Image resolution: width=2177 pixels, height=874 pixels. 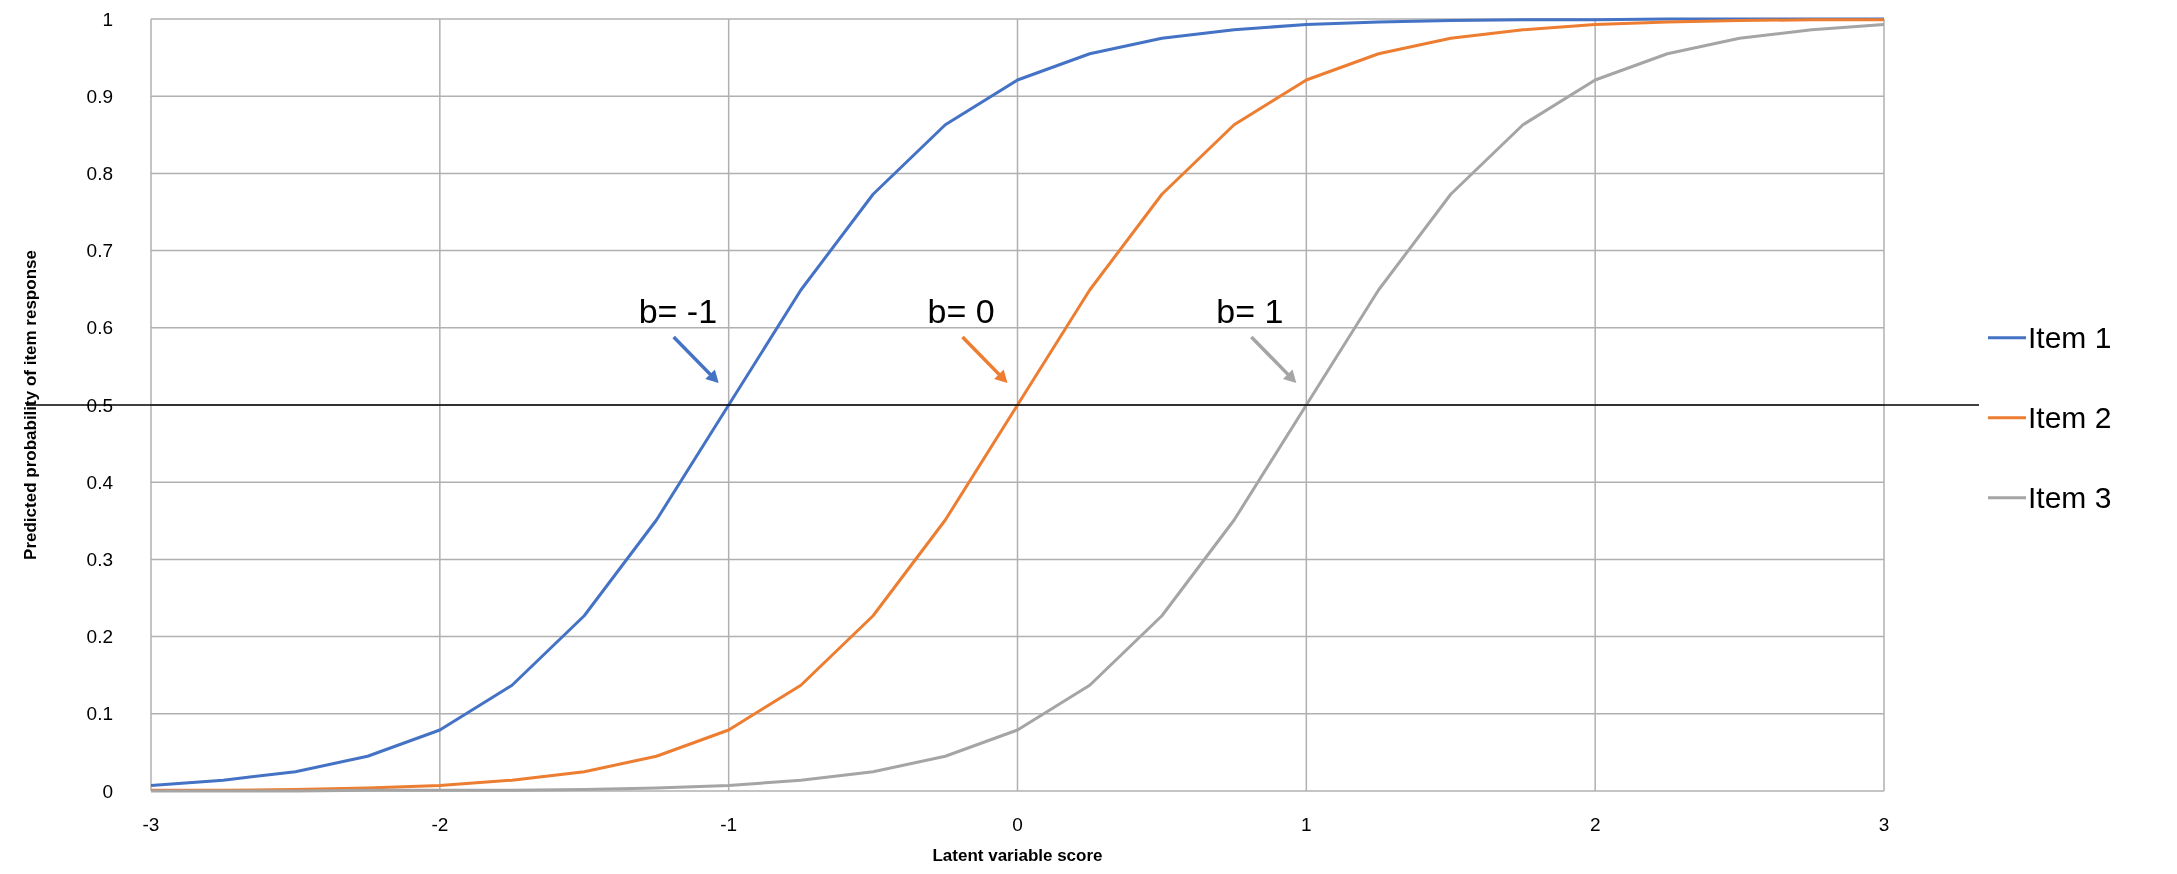 What do you see at coordinates (107, 791) in the screenshot?
I see `y-tick-label: 0` at bounding box center [107, 791].